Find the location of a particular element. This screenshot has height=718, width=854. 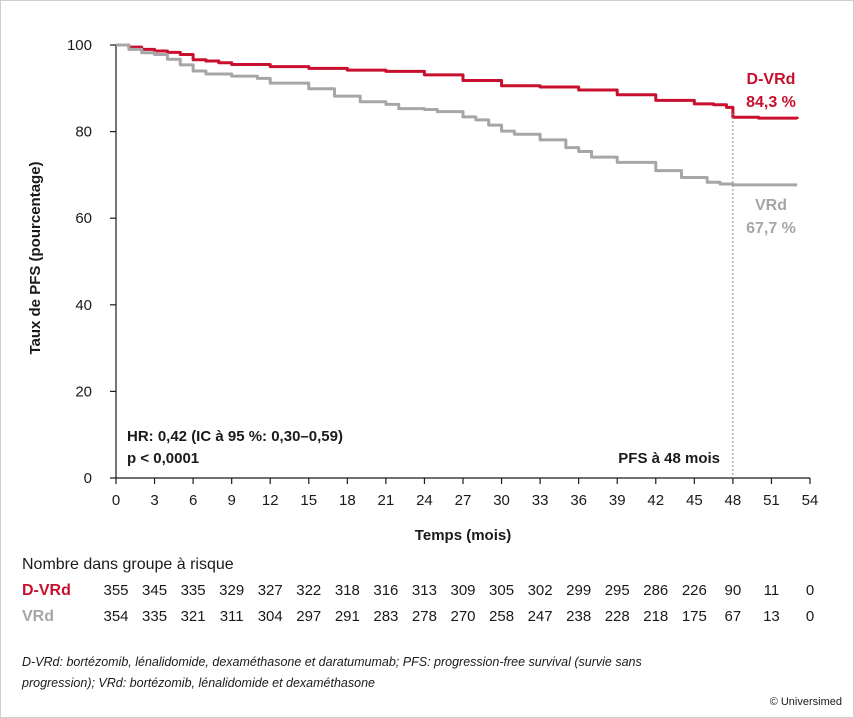

risk-count: 278 is located at coordinates (424, 616).